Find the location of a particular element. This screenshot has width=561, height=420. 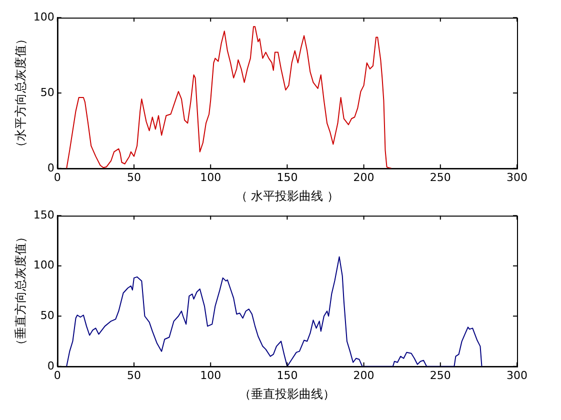

x-axis-title: （ 水平投影曲线 ） is located at coordinates (287, 195).